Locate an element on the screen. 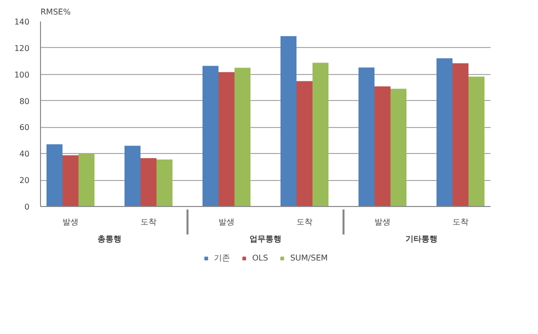 The width and height of the screenshot is (538, 334). y-tick-label: 0 is located at coordinates (27, 207).